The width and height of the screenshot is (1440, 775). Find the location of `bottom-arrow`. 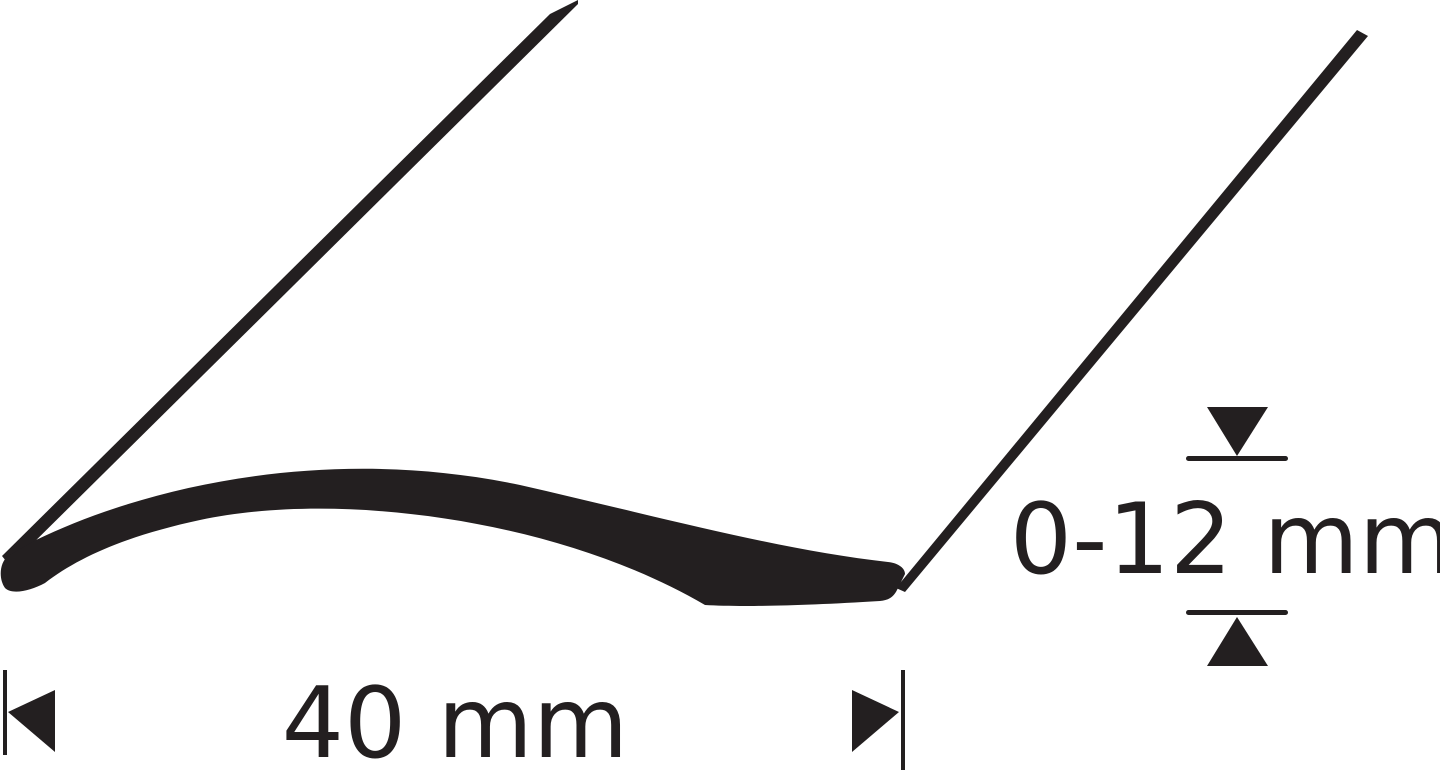

bottom-arrow is located at coordinates (1237, 641).